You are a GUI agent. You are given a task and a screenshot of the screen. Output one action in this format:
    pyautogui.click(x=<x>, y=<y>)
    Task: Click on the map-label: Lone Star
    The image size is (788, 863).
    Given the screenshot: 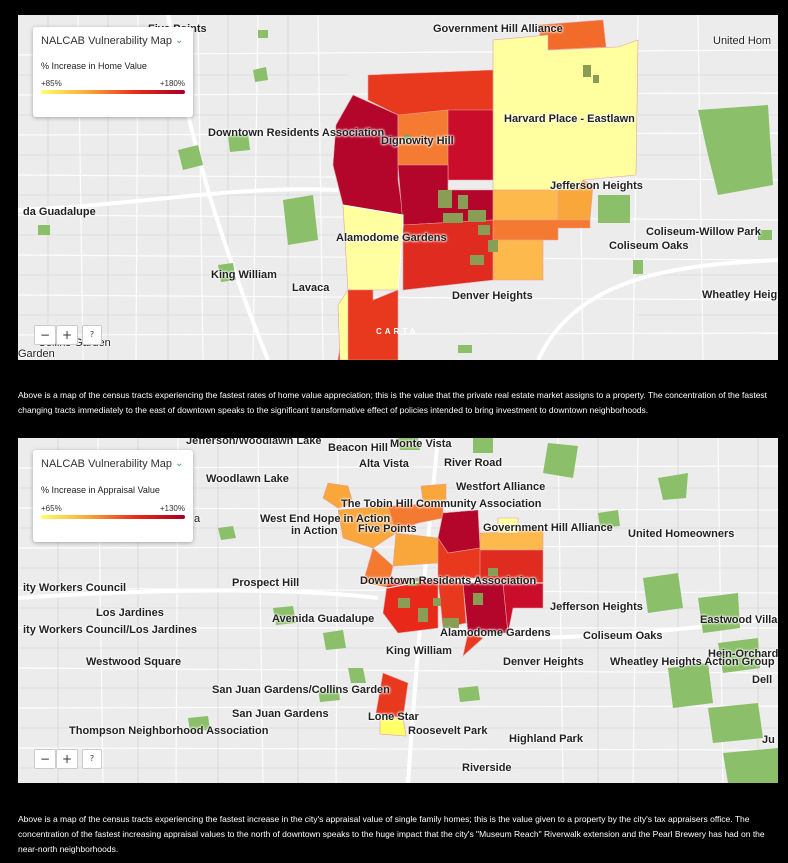 What is the action you would take?
    pyautogui.click(x=393, y=717)
    